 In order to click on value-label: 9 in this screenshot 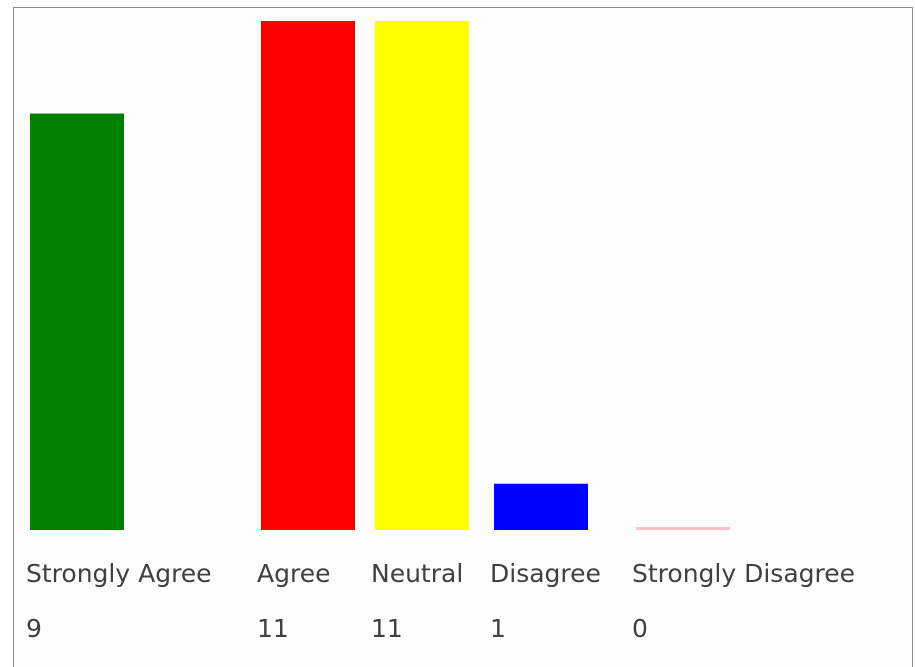, I will do `click(34, 628)`.